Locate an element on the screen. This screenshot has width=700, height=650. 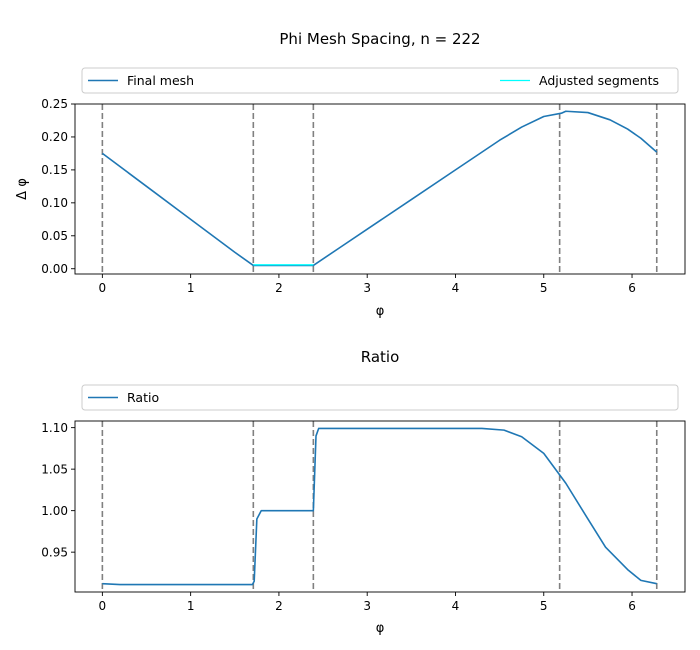
y-axis-label: Δ φ is located at coordinates (22, 189).